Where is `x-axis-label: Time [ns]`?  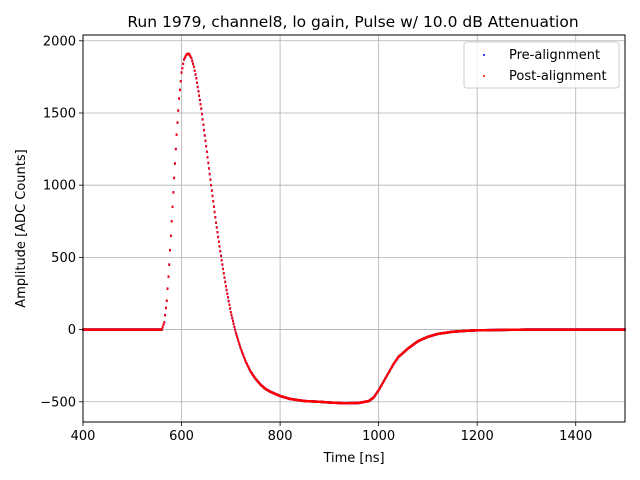
x-axis-label: Time [ns] is located at coordinates (353, 458).